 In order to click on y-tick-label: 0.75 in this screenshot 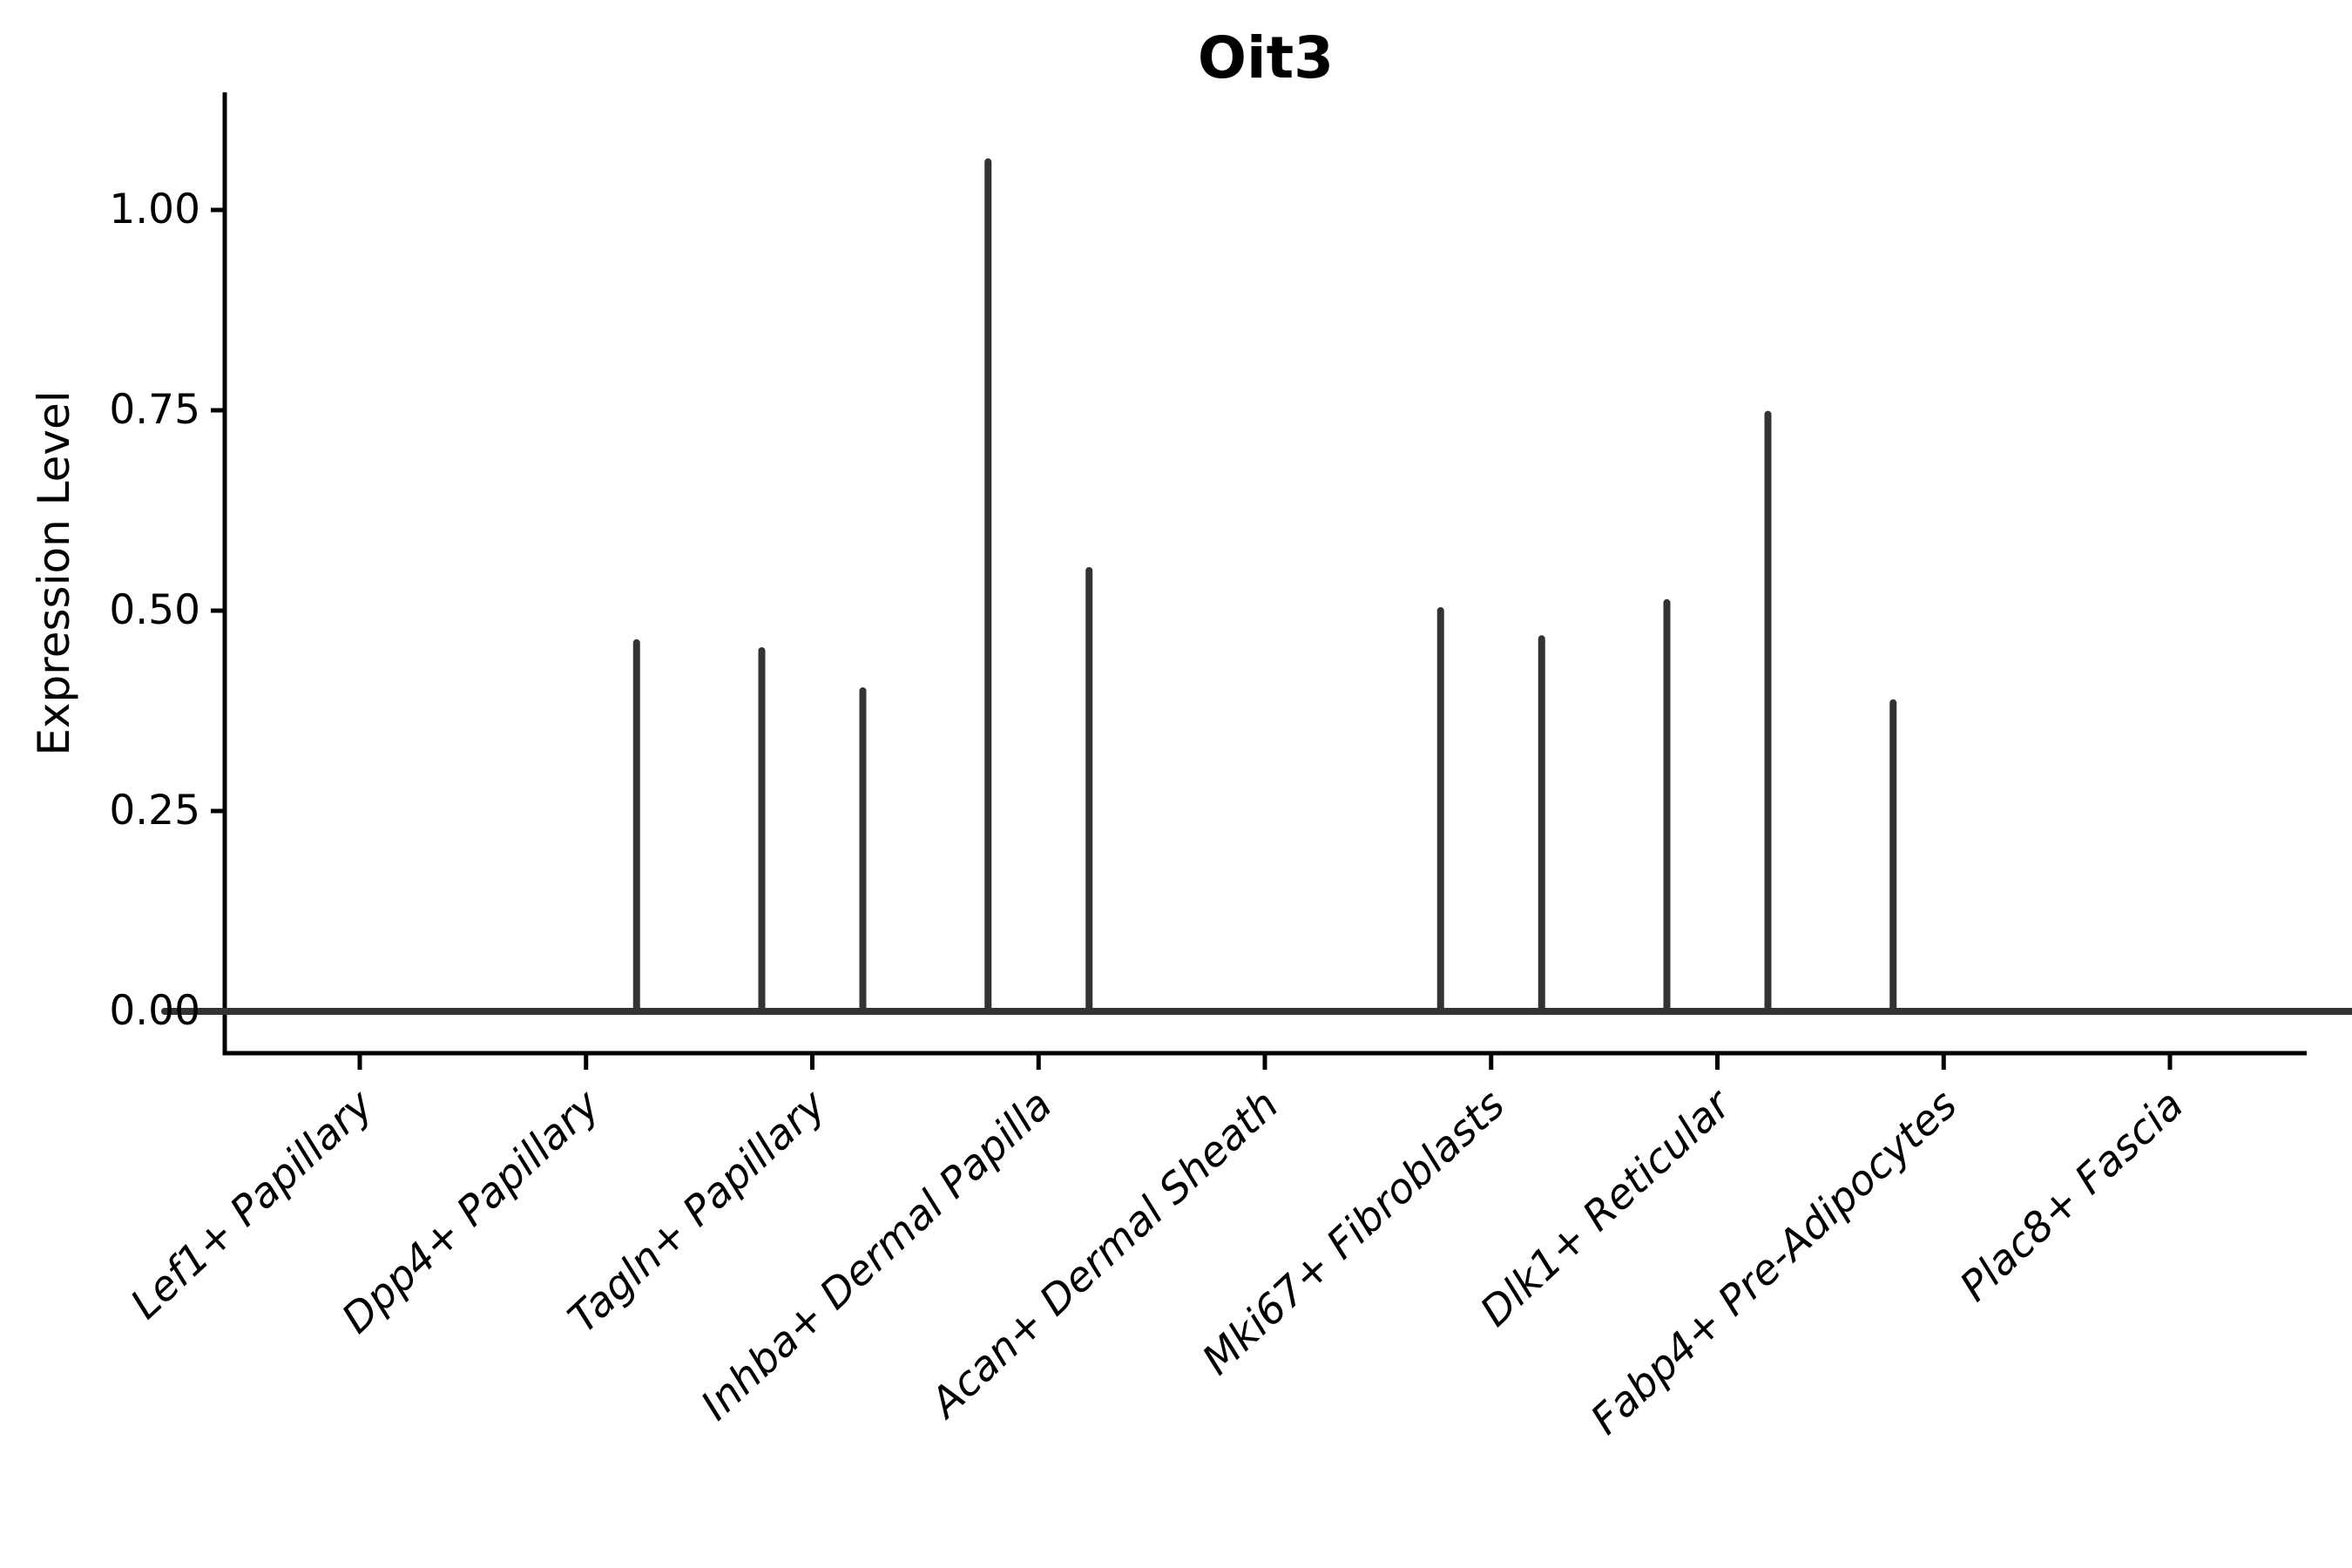, I will do `click(154, 410)`.